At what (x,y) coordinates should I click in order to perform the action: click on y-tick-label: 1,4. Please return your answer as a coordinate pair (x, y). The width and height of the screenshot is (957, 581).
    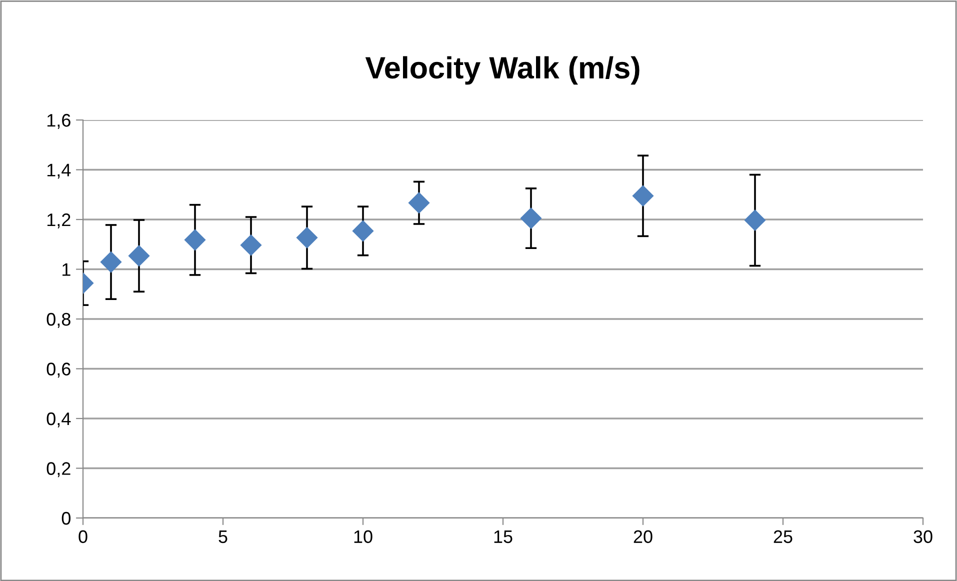
    Looking at the image, I should click on (59, 171).